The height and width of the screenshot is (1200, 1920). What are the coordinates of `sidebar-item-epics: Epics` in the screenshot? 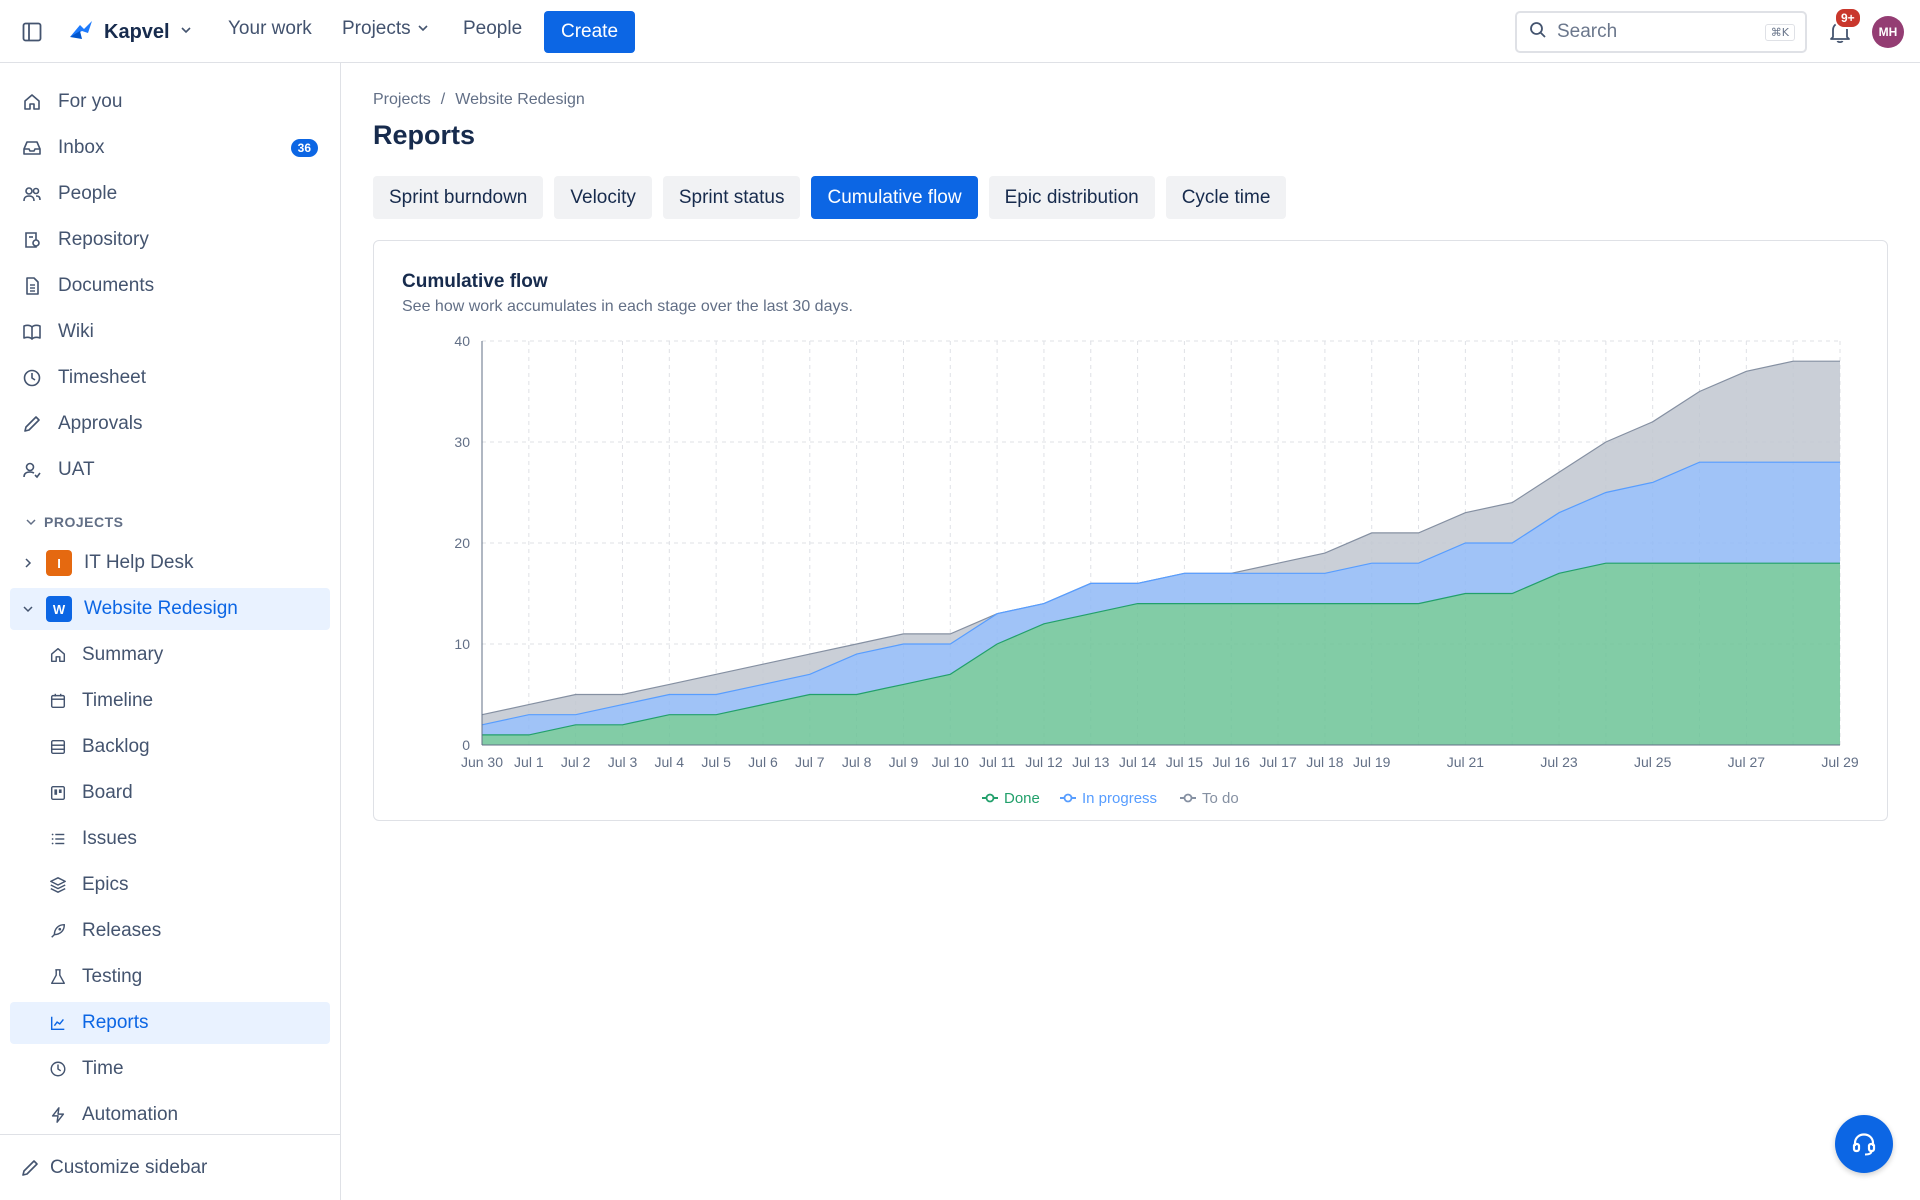 It's located at (170, 885).